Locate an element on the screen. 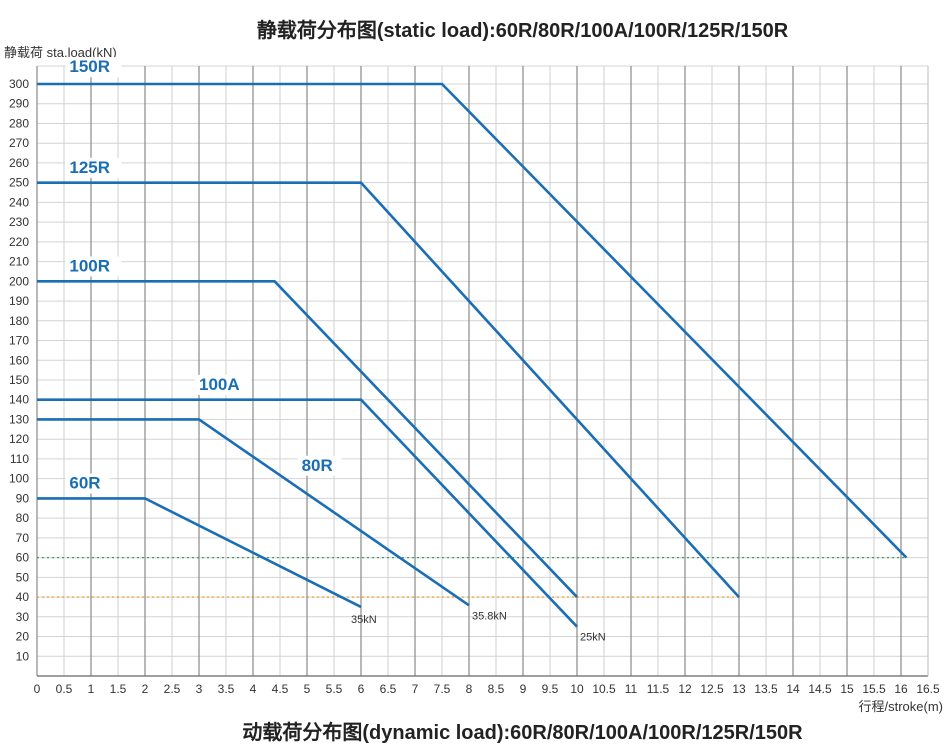  x-tick-label: 11.5 is located at coordinates (658, 689).